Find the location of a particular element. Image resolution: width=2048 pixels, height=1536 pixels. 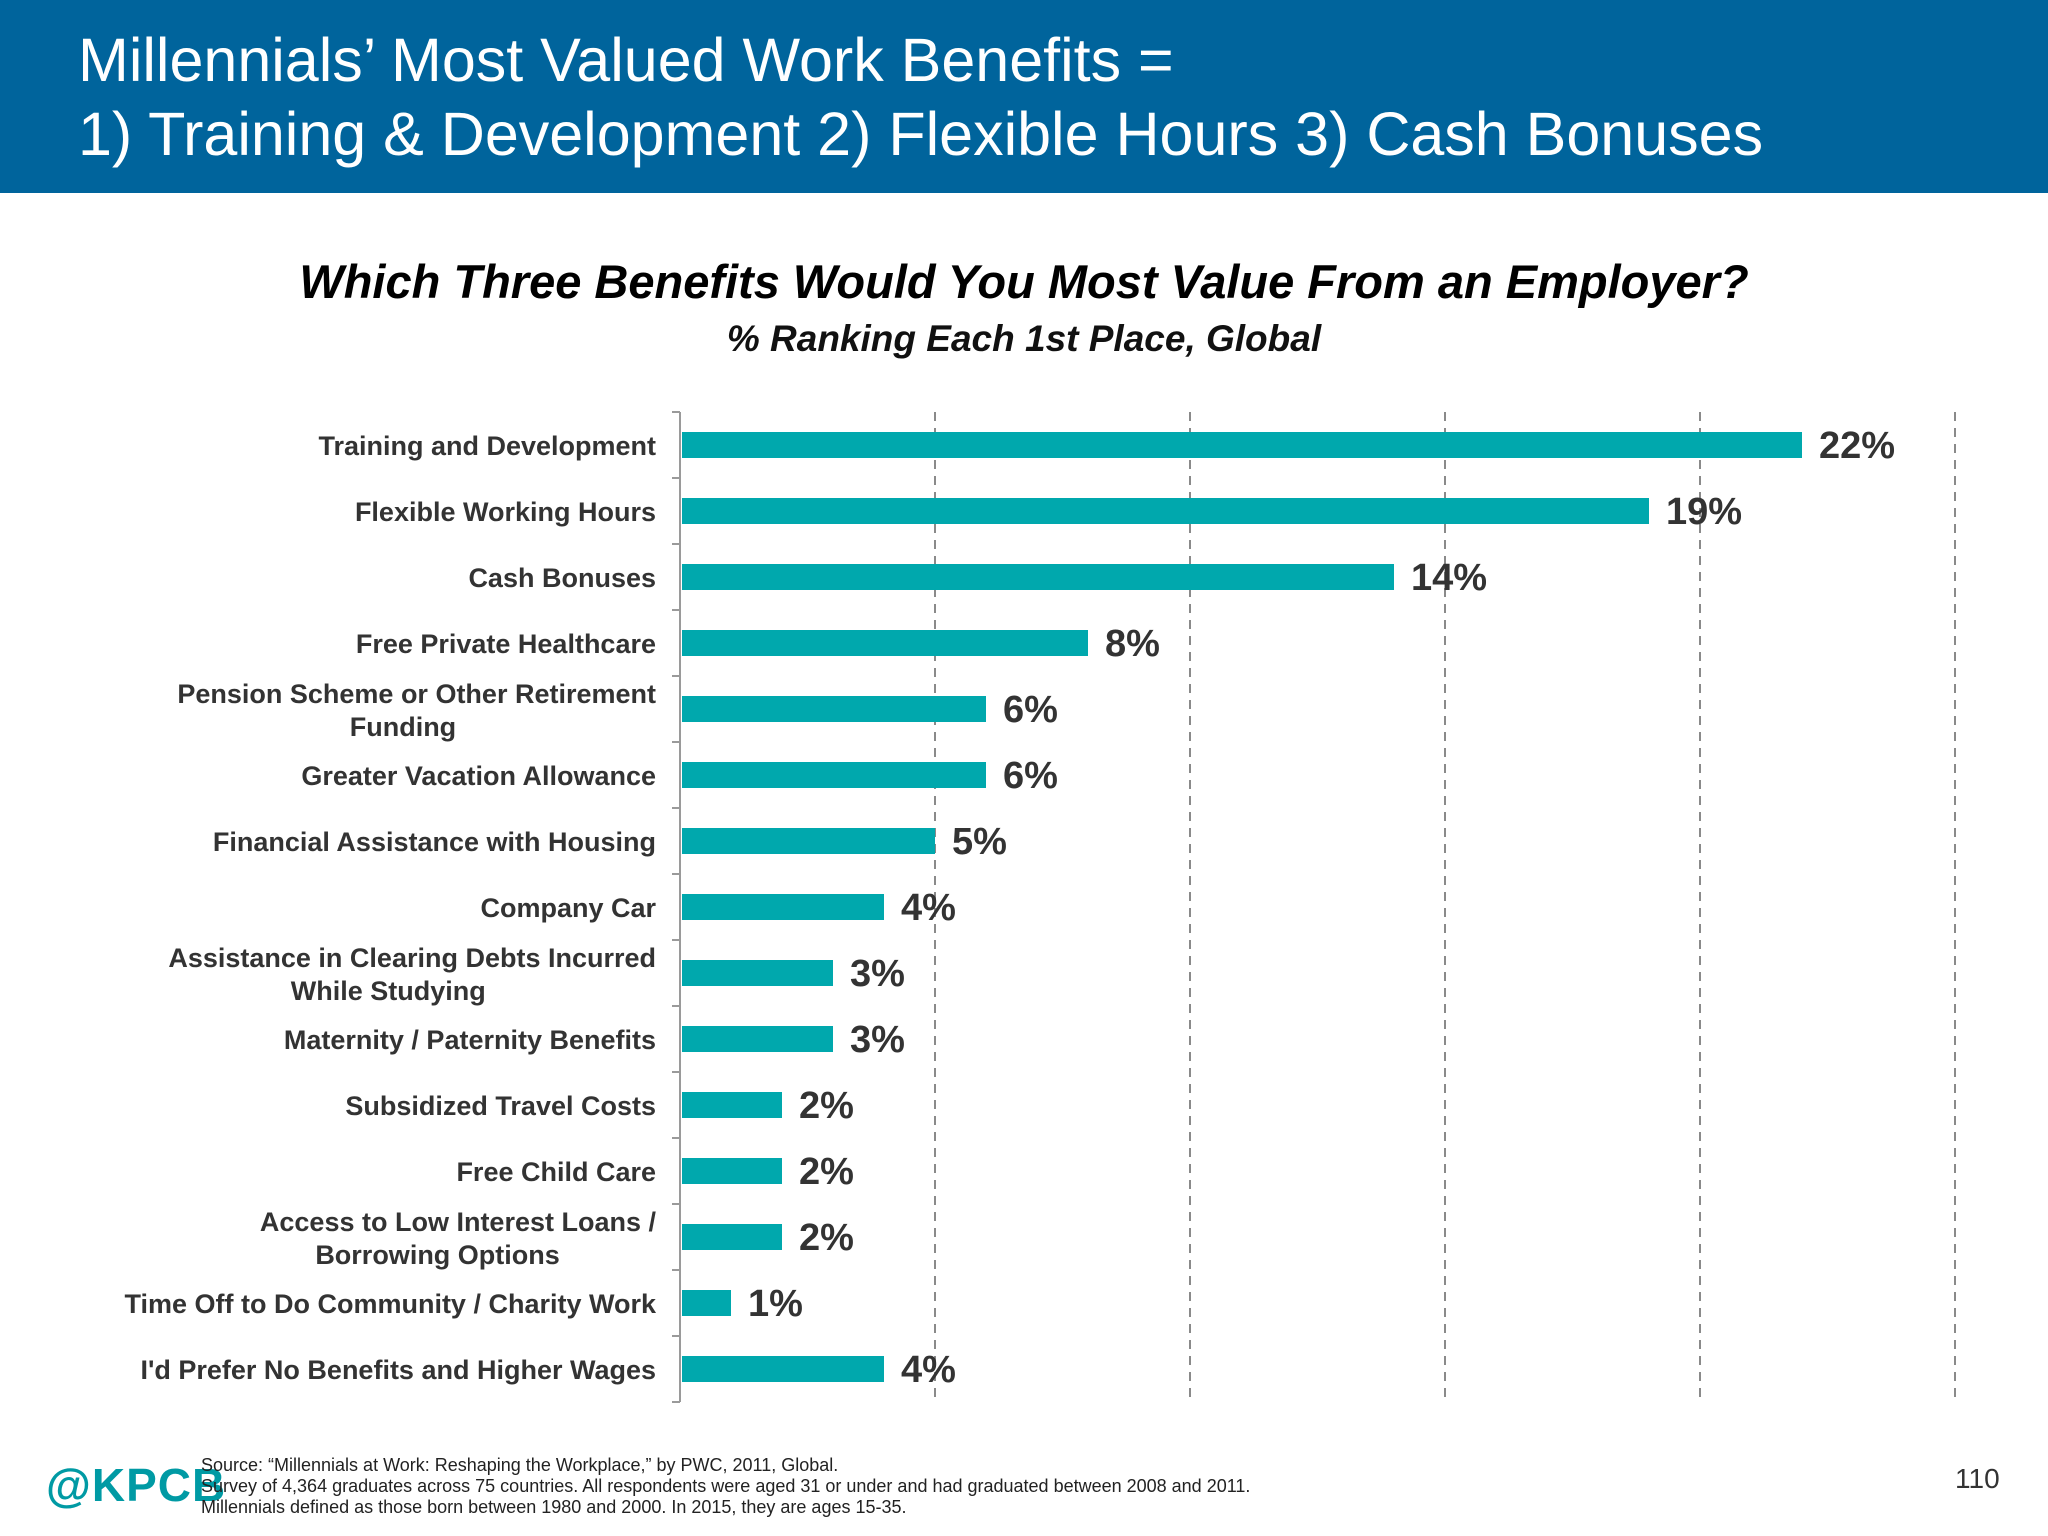

value-label: 19% is located at coordinates (1704, 512).